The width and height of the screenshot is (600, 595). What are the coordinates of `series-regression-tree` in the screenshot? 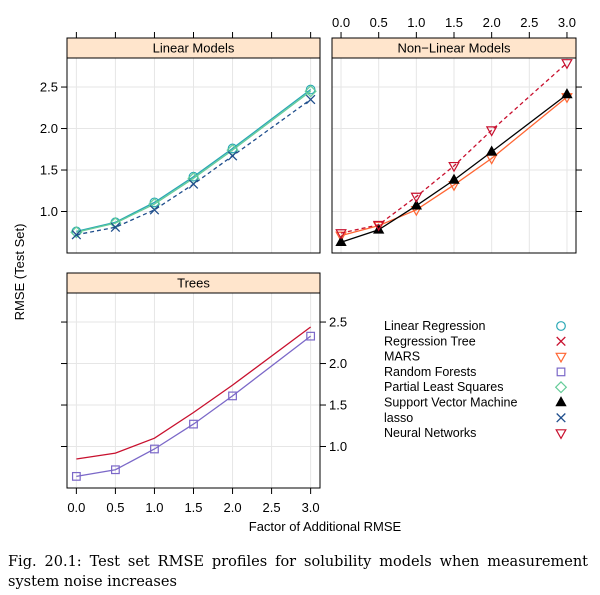 It's located at (194, 393).